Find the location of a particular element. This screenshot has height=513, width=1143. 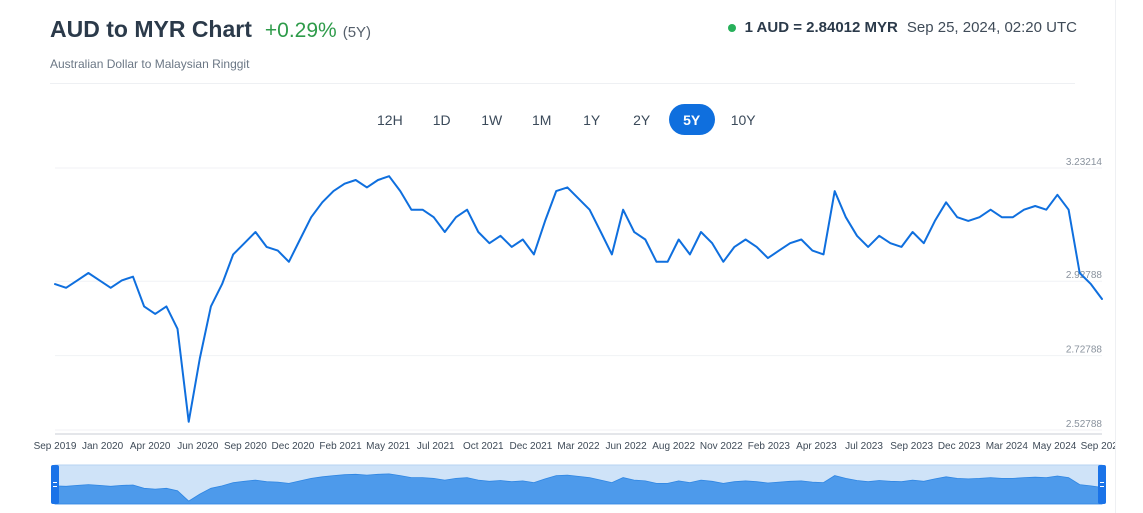

range-button-1m: 1M is located at coordinates (541, 119).